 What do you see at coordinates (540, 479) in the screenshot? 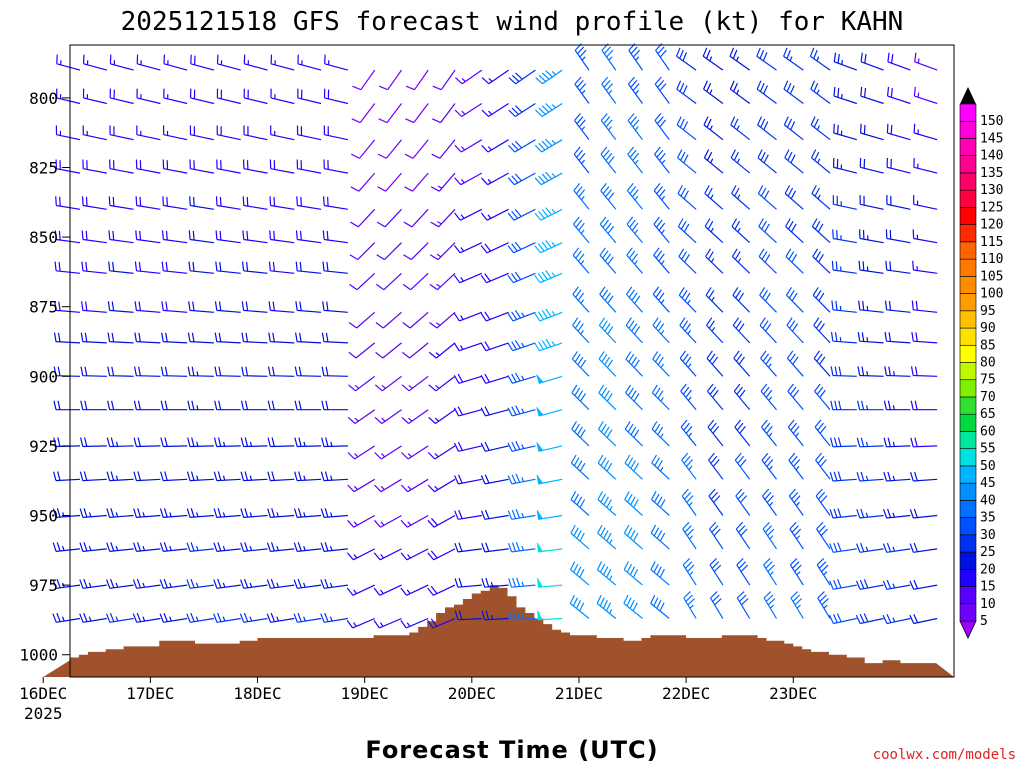
I see `wind-barb-flag` at bounding box center [540, 479].